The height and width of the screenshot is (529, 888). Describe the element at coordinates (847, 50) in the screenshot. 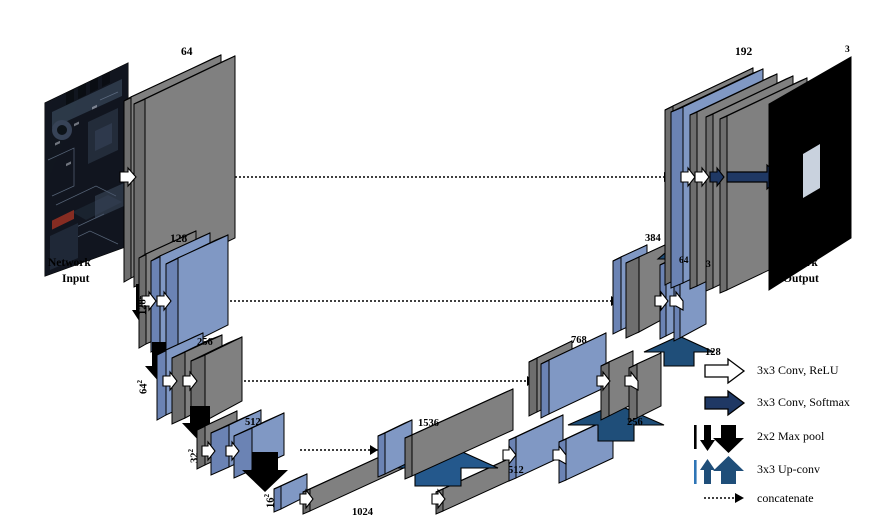

I see `label-out-3: 3` at that location.